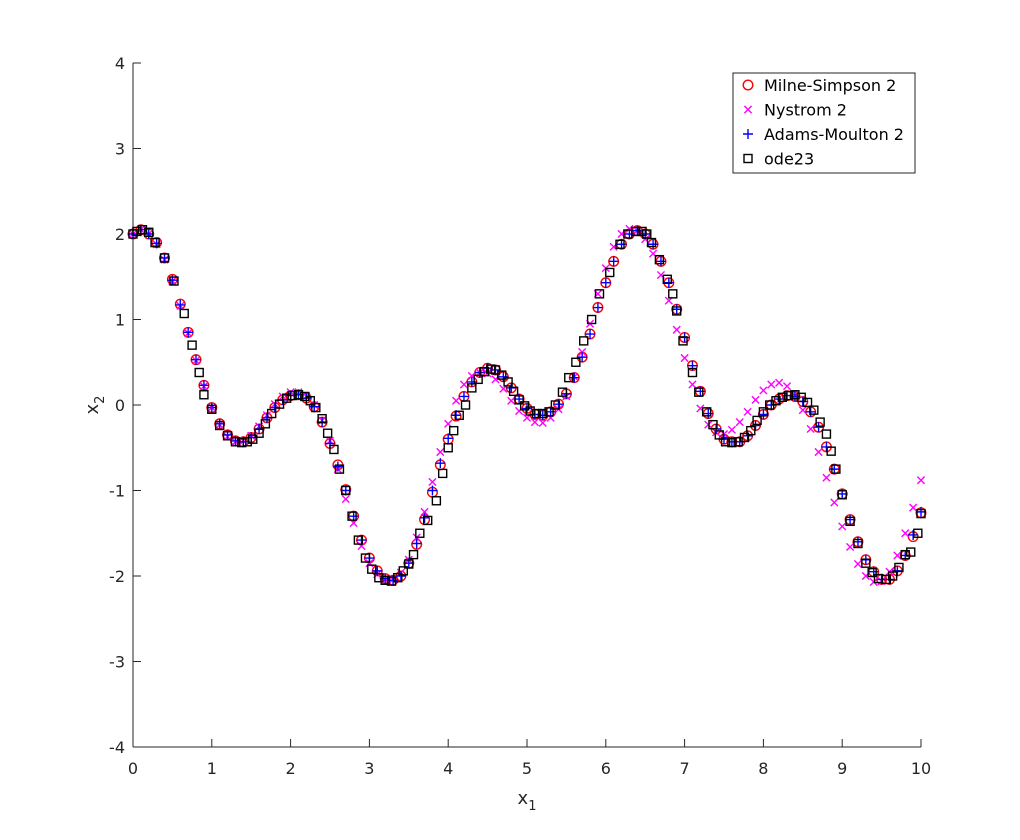 The height and width of the screenshot is (840, 1020). Describe the element at coordinates (100, 400) in the screenshot. I see `y-axis-label-subscript: 2` at that location.